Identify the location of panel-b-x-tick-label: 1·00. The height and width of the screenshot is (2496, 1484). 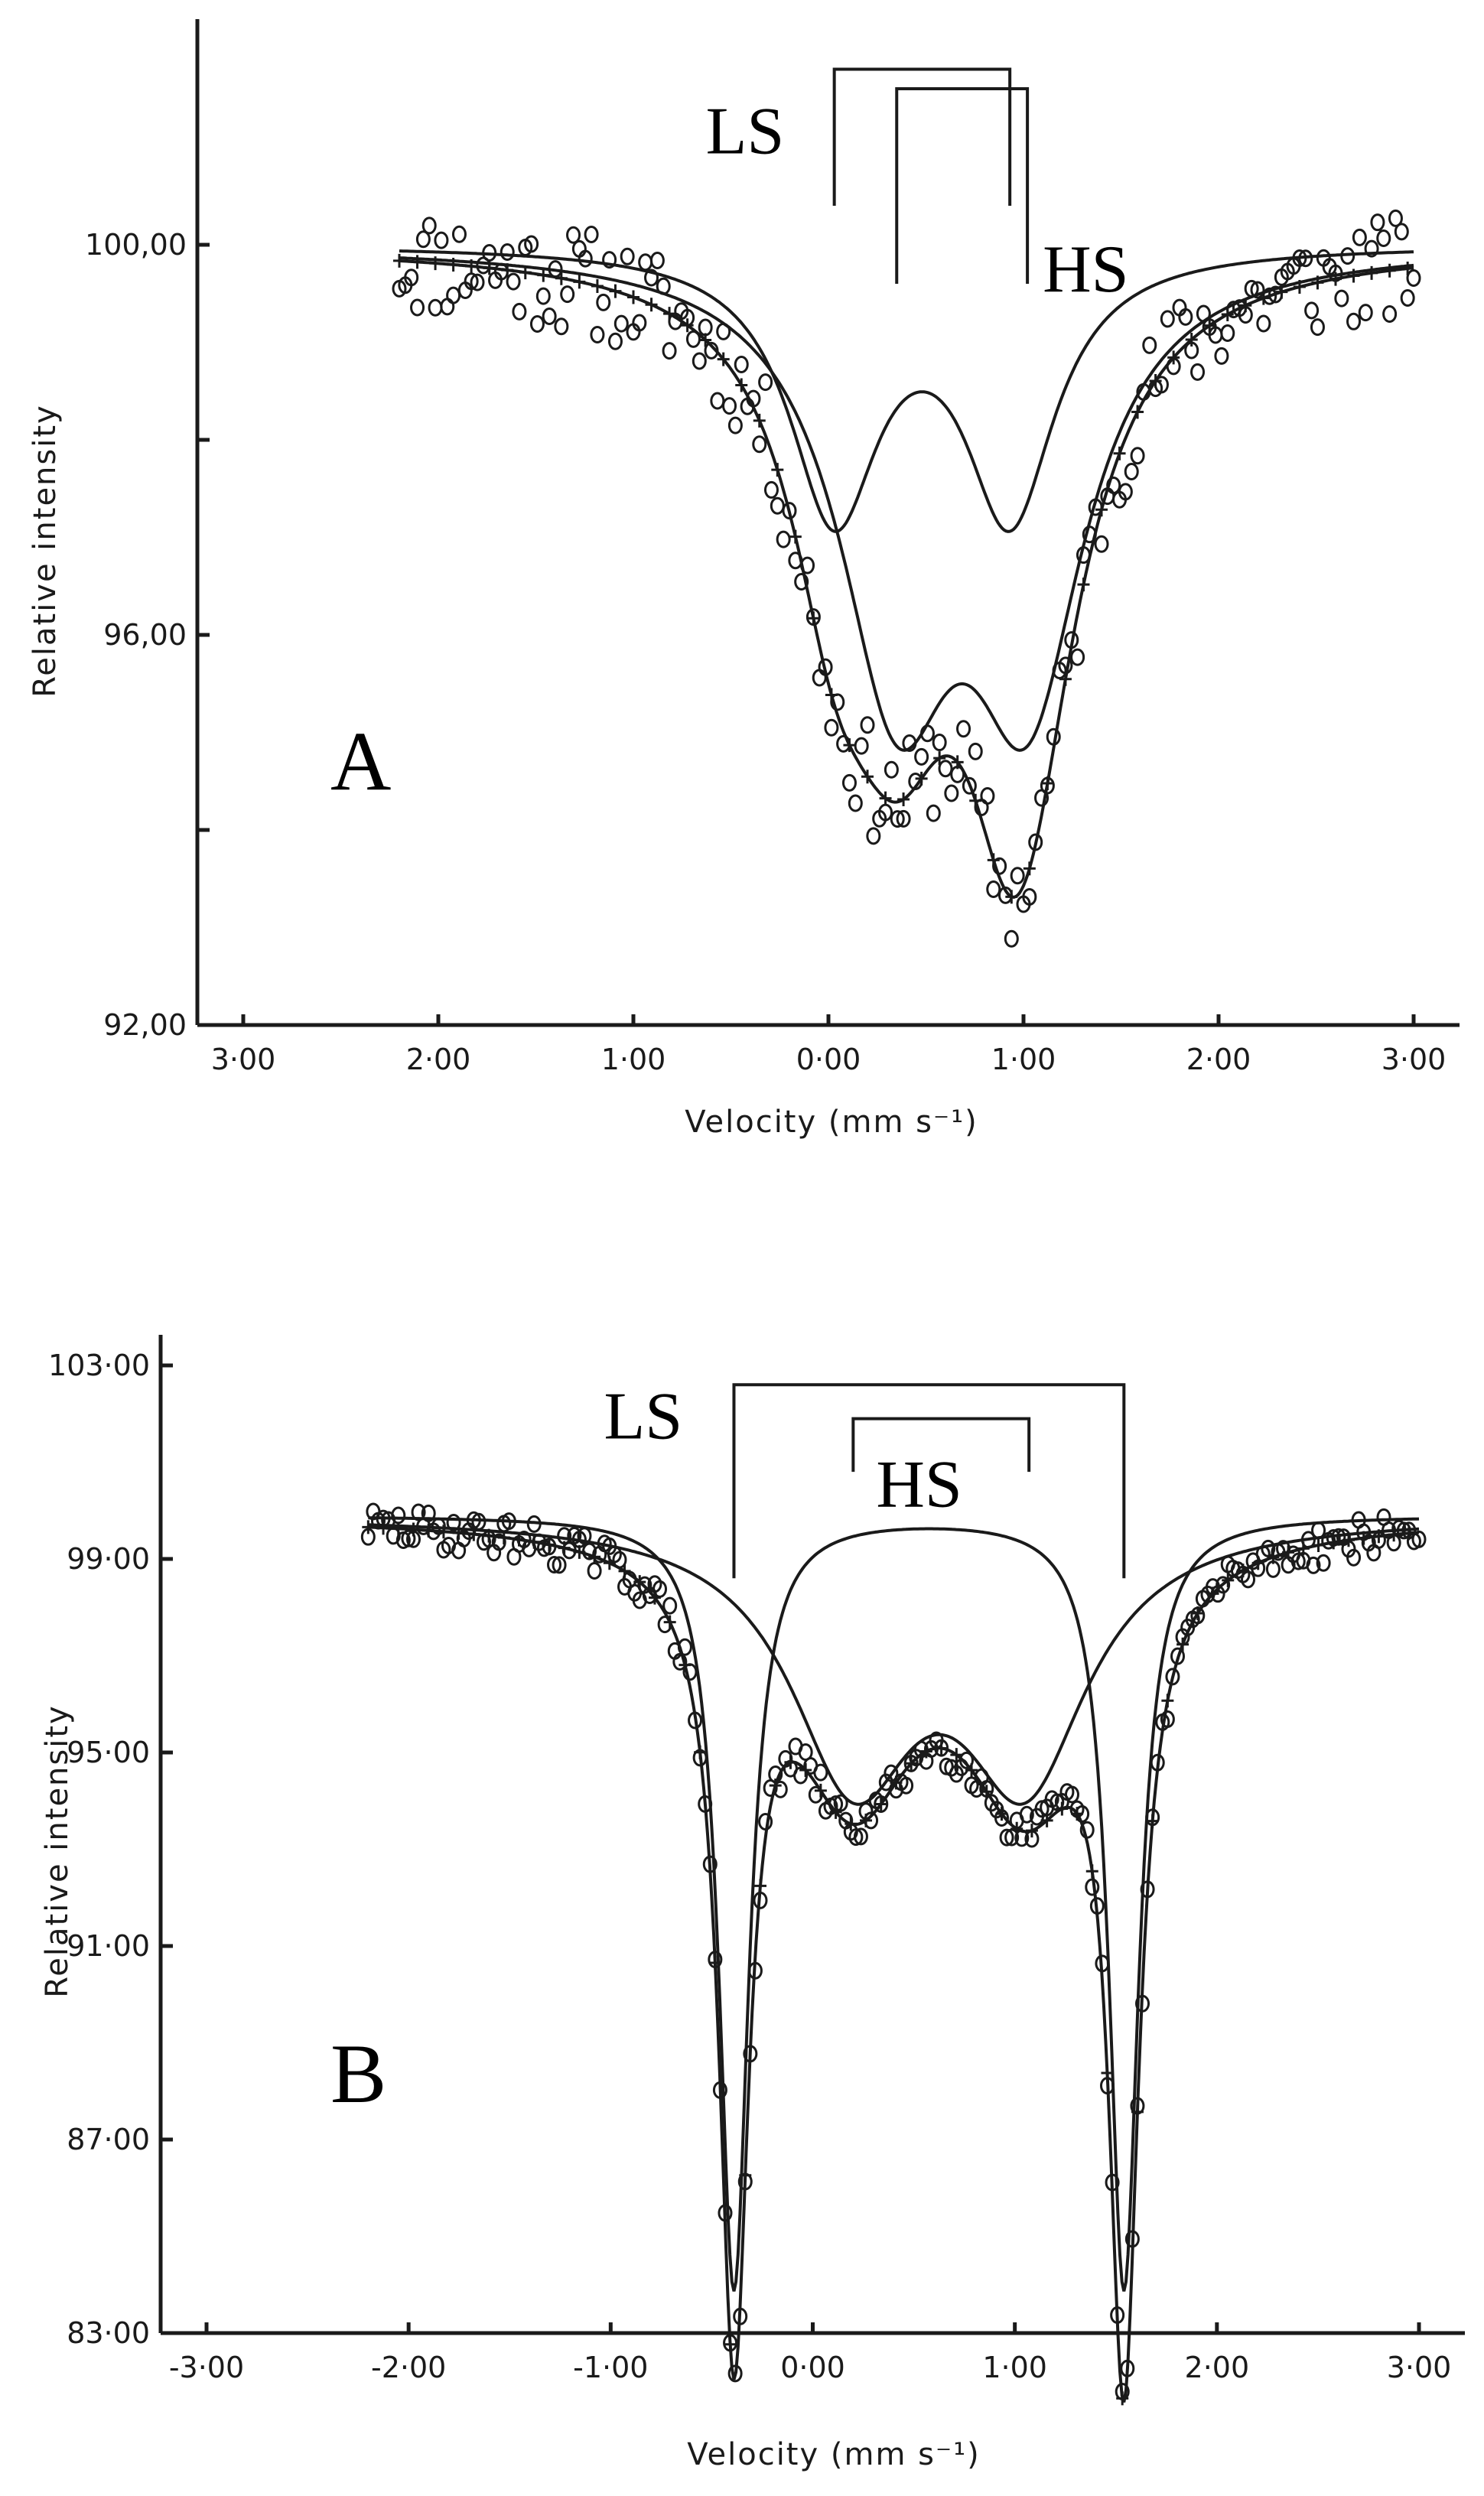
(1014, 2367).